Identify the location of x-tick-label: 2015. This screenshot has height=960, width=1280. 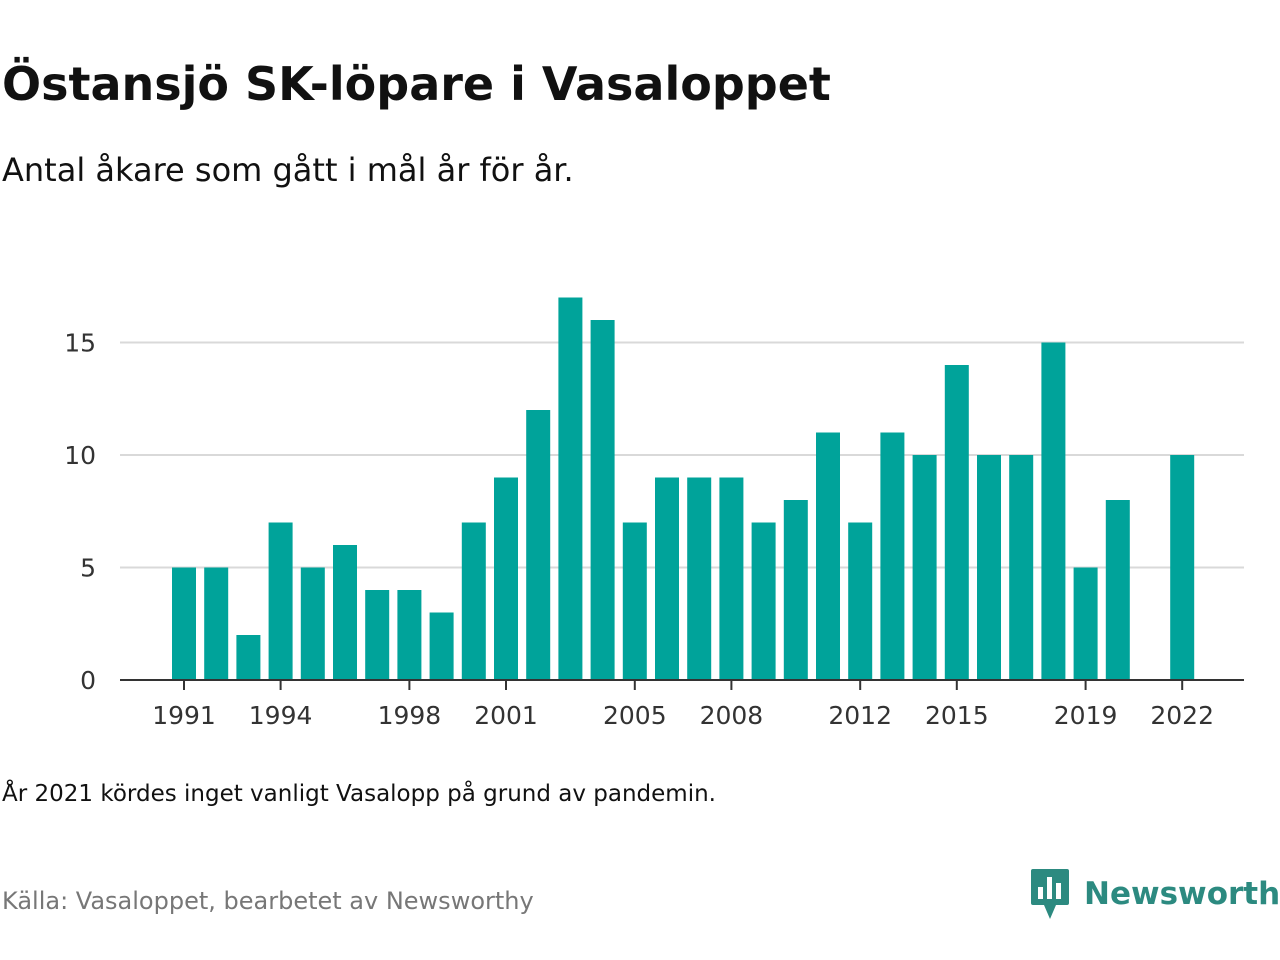
(957, 715).